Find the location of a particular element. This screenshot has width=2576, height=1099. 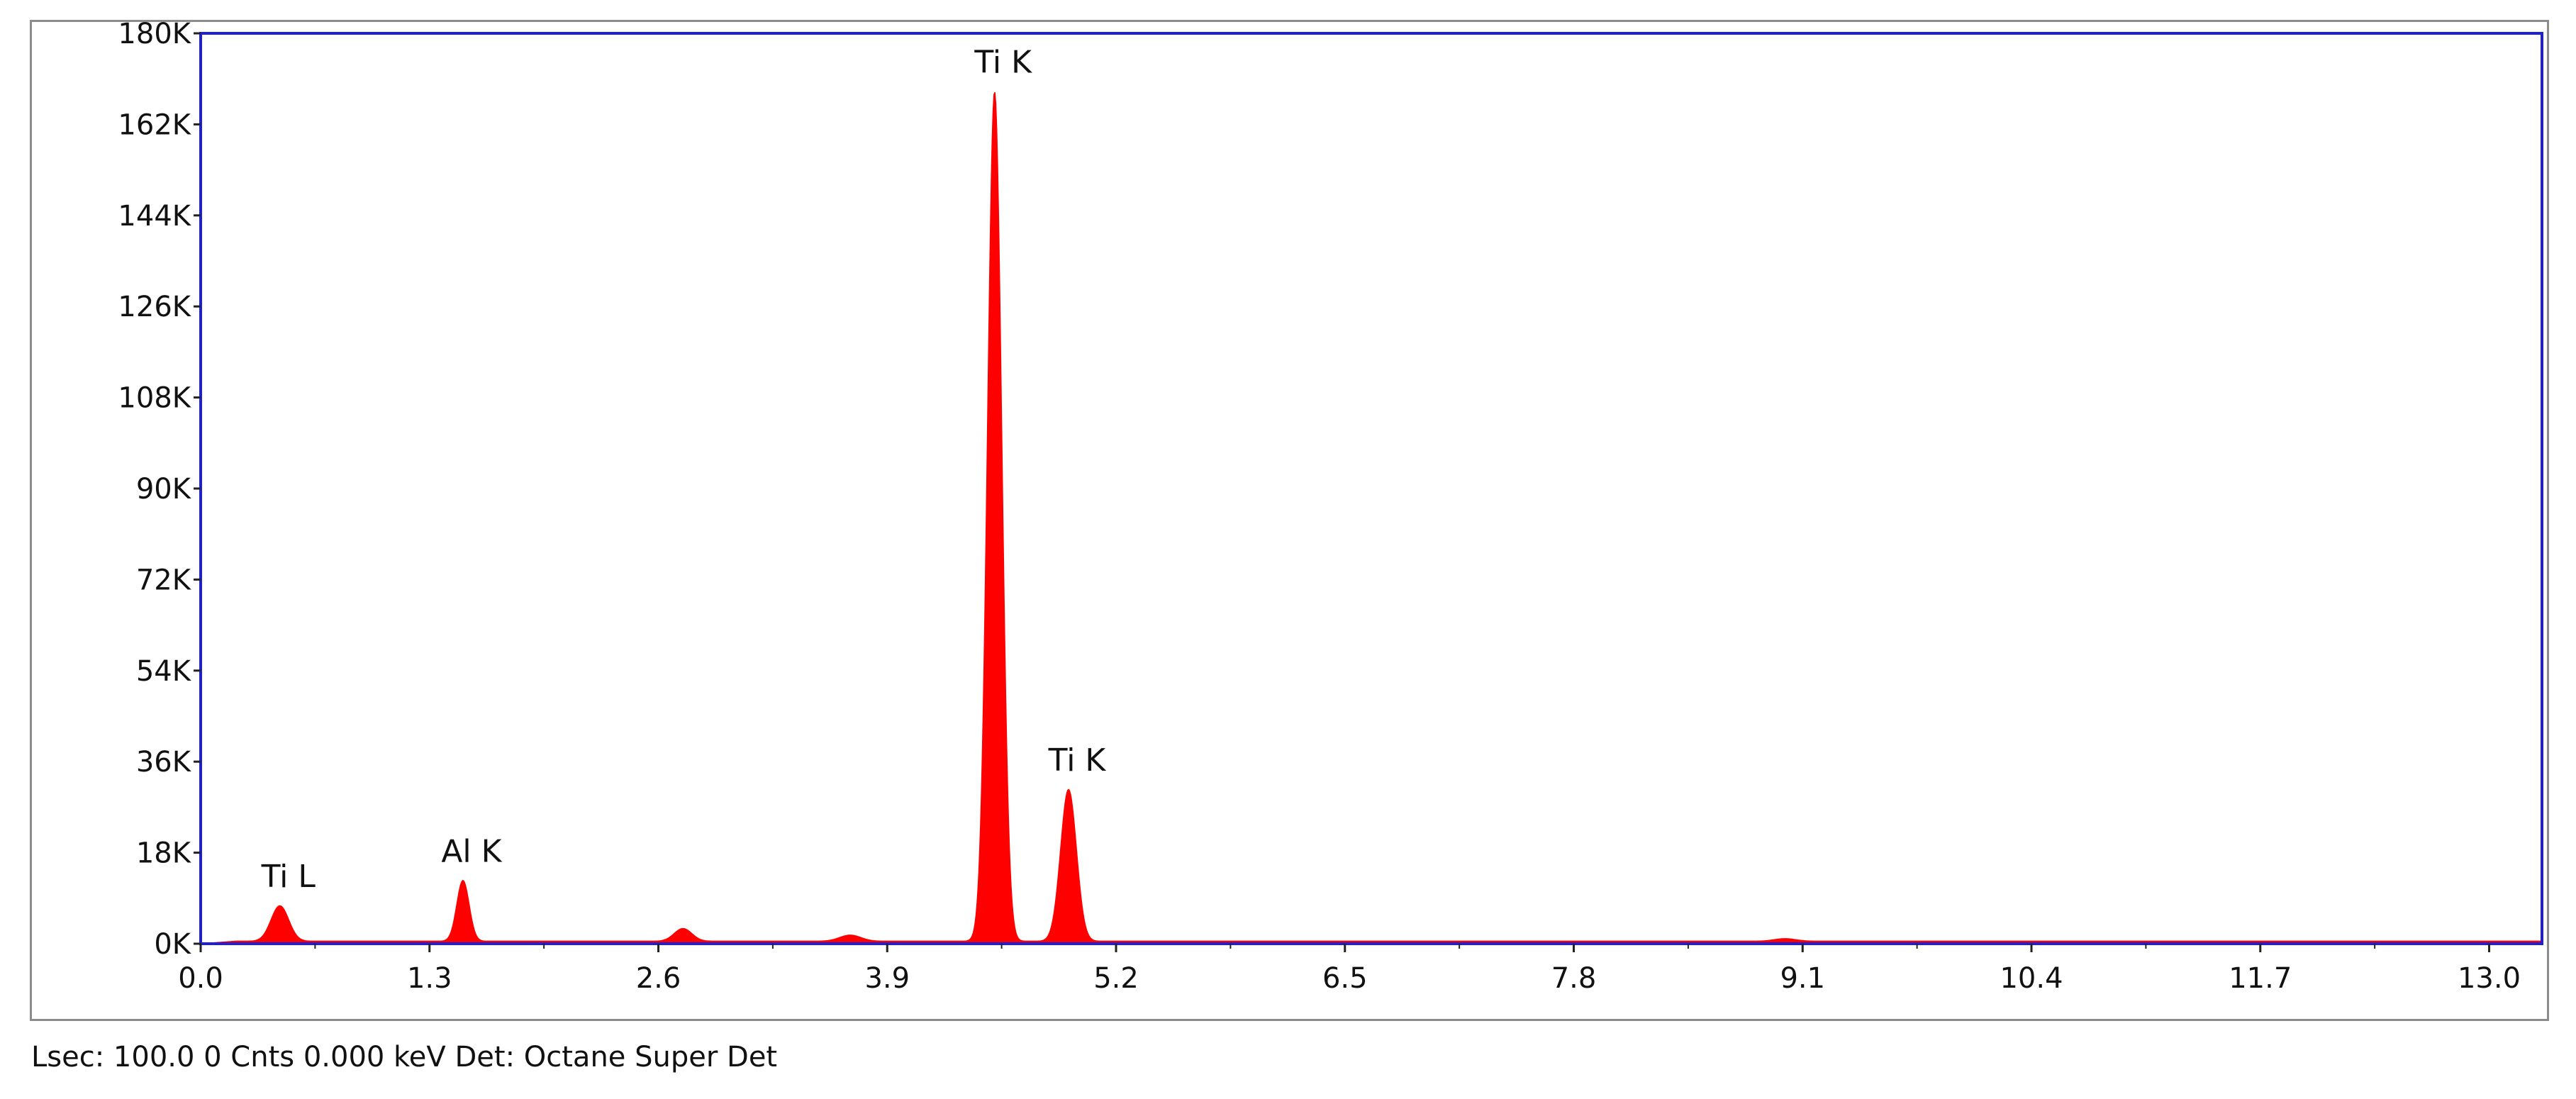

x-tick-label: 3.9 is located at coordinates (887, 979).